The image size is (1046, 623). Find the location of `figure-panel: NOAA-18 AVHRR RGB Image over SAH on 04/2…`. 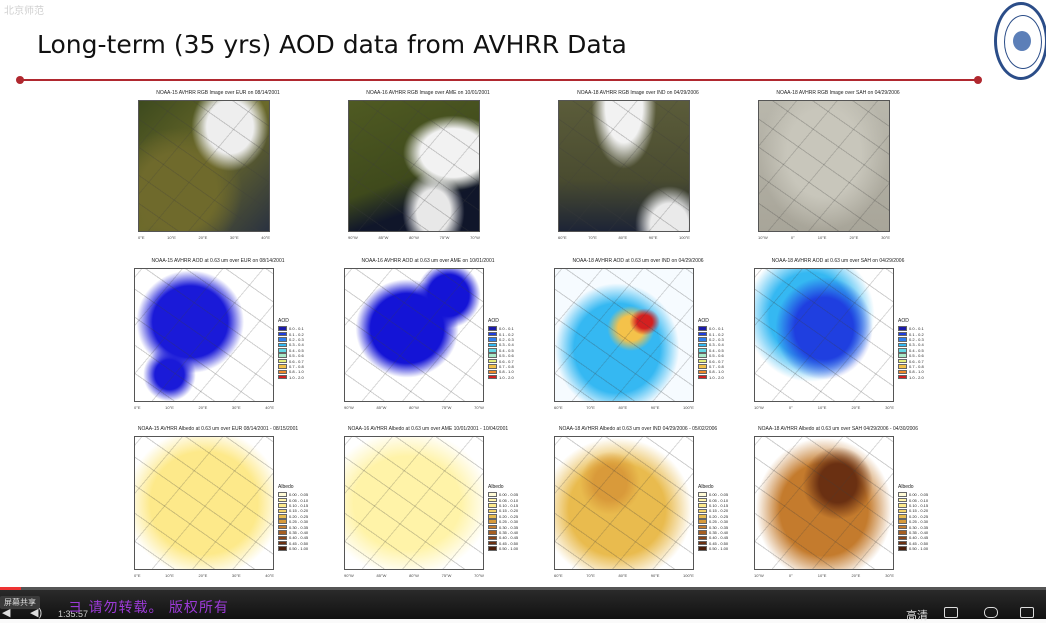

figure-panel: NOAA-18 AVHRR RGB Image over SAH on 04/2… is located at coordinates (838, 172).